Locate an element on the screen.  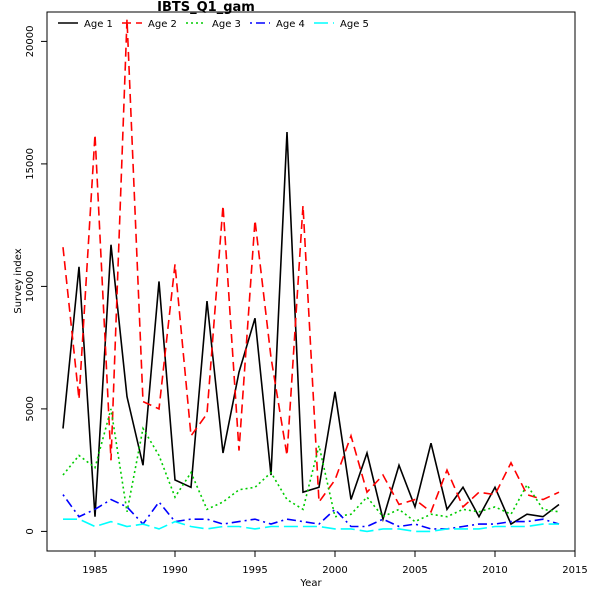
x-tick-label: 1995 is located at coordinates (254, 570).